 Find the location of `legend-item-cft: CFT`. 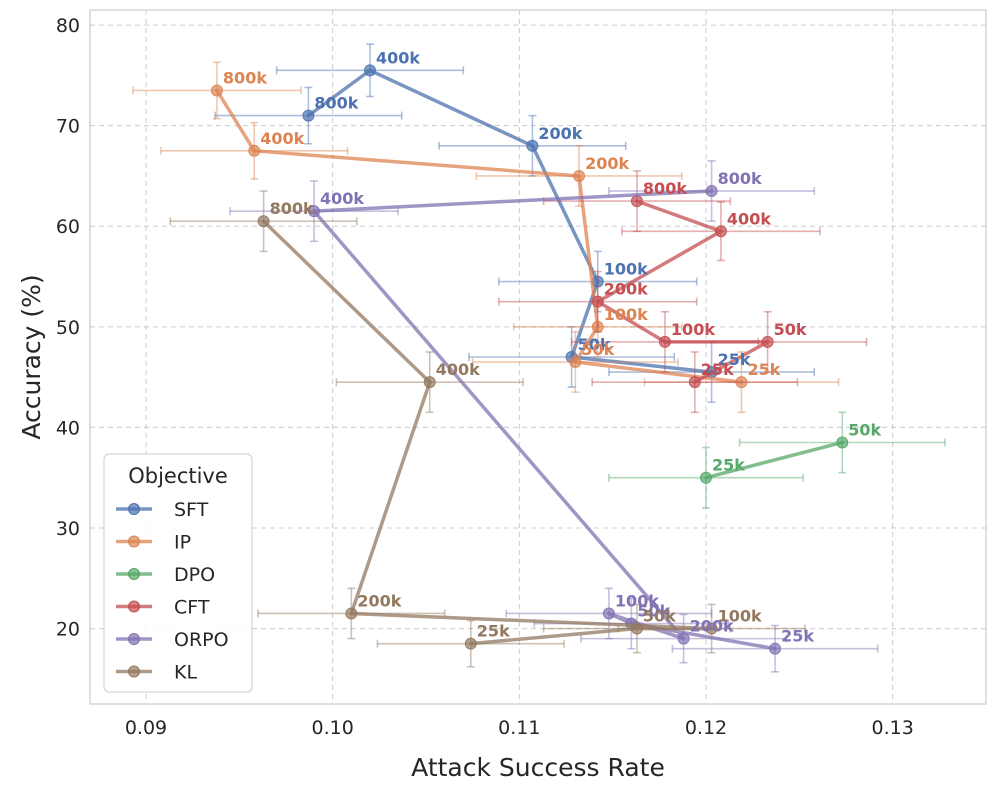

legend-item-cft: CFT is located at coordinates (163, 608).